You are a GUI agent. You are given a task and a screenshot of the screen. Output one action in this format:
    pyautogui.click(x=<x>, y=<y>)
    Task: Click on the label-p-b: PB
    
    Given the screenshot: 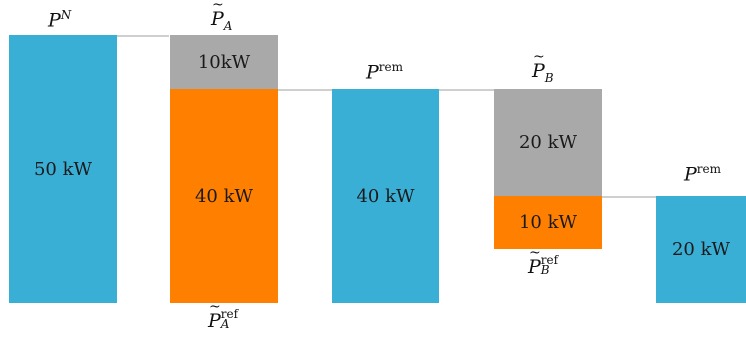 What is the action you would take?
    pyautogui.click(x=543, y=67)
    